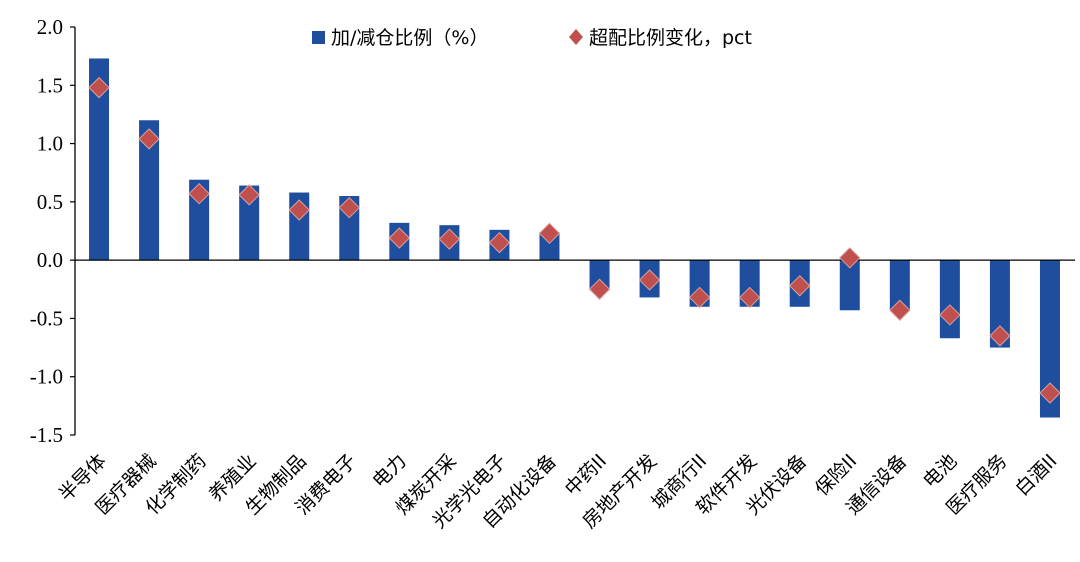 The width and height of the screenshot is (1080, 562). What do you see at coordinates (46, 377) in the screenshot?
I see `y-tick-label: -1.0` at bounding box center [46, 377].